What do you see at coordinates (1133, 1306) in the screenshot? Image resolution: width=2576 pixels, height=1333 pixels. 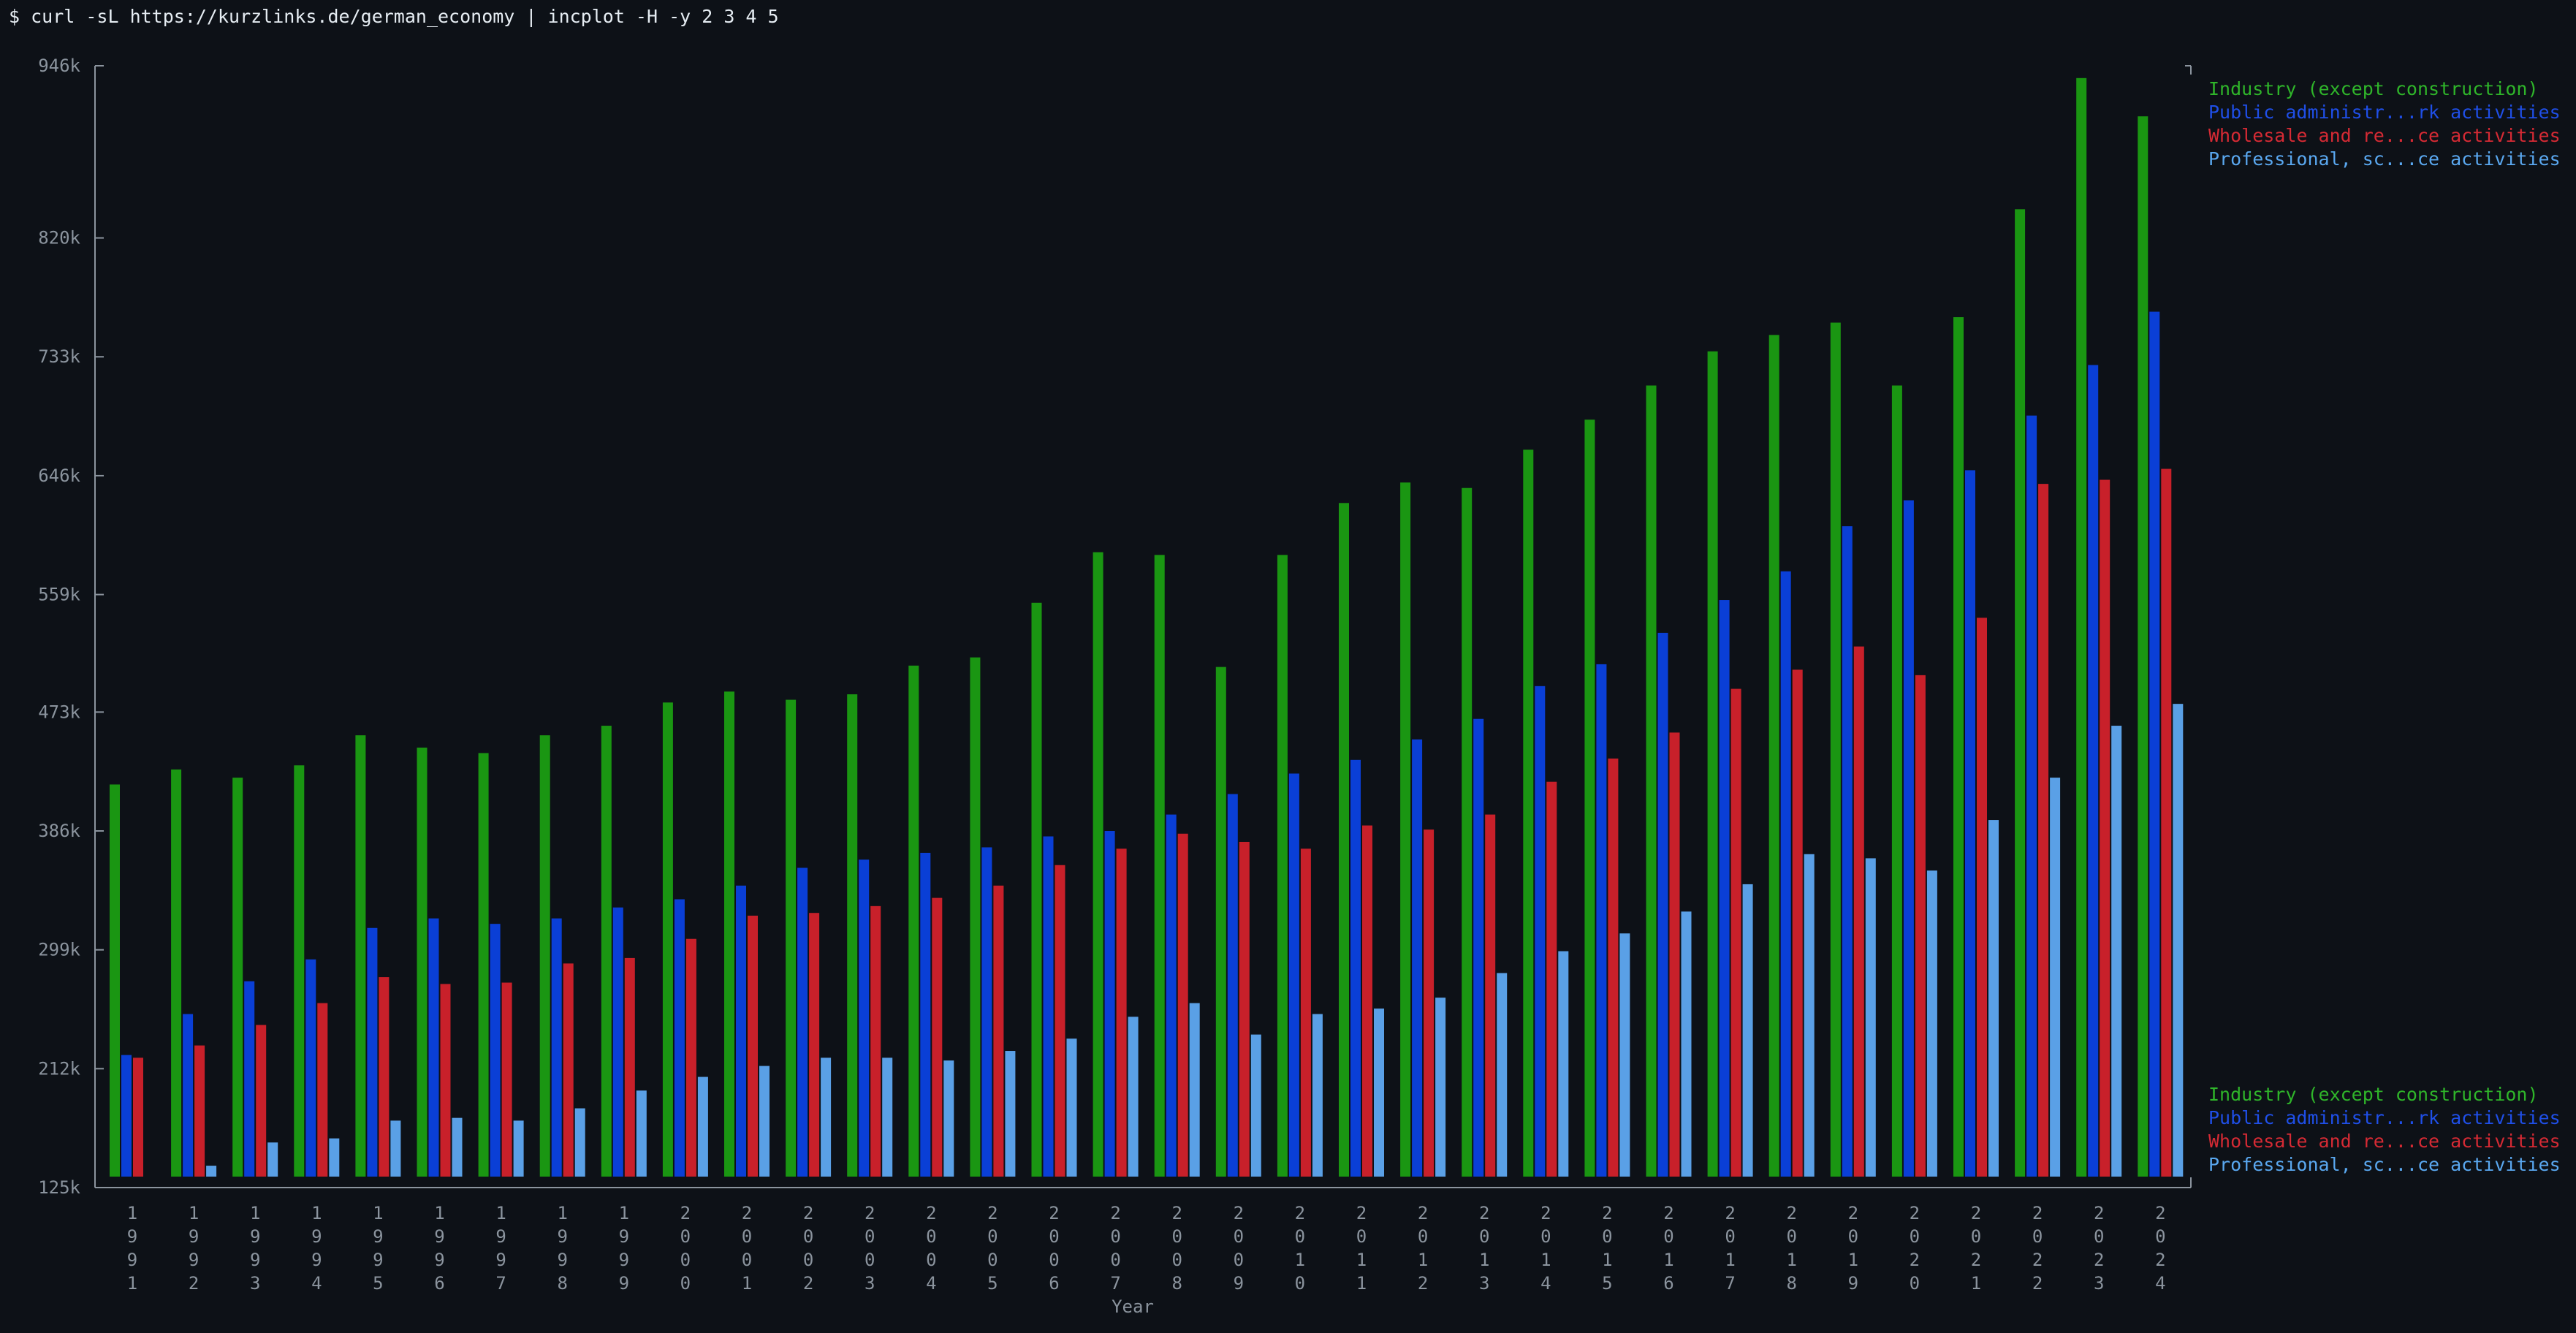 I see `x-axis-label: Year` at bounding box center [1133, 1306].